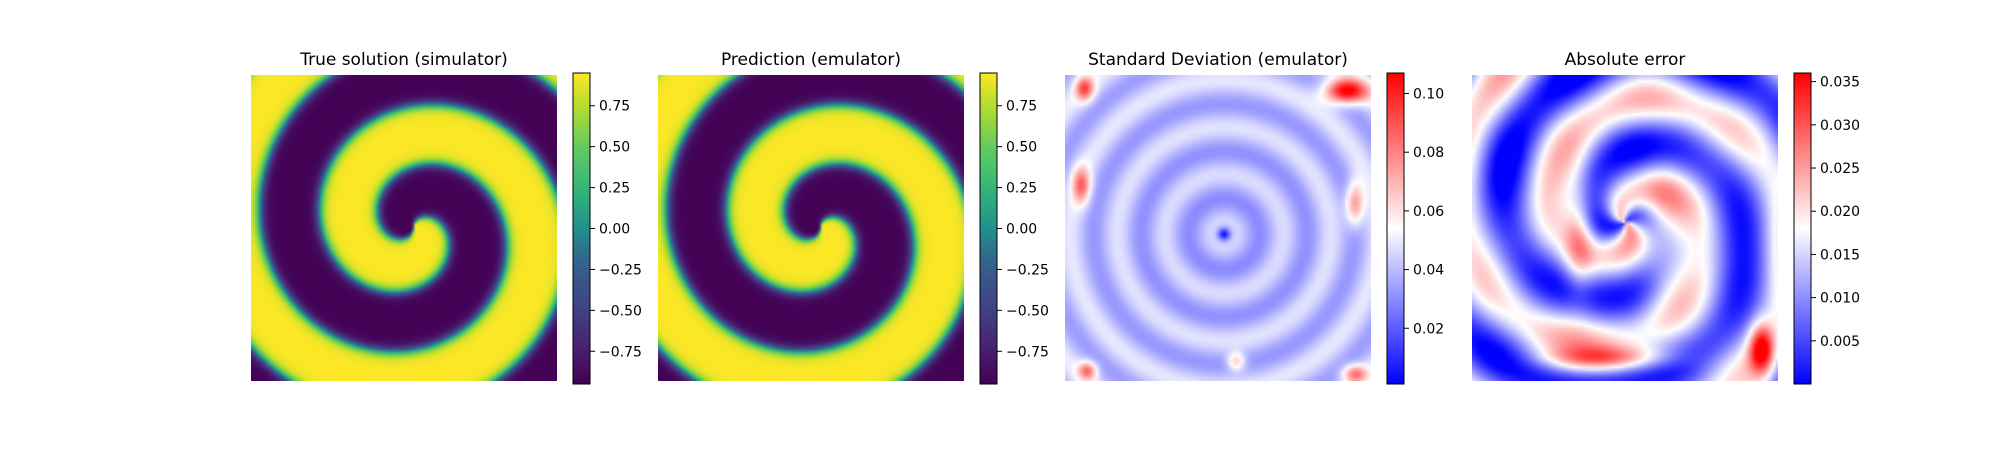  What do you see at coordinates (1840, 212) in the screenshot?
I see `colorbar-tick-label-4-4: 0.020` at bounding box center [1840, 212].